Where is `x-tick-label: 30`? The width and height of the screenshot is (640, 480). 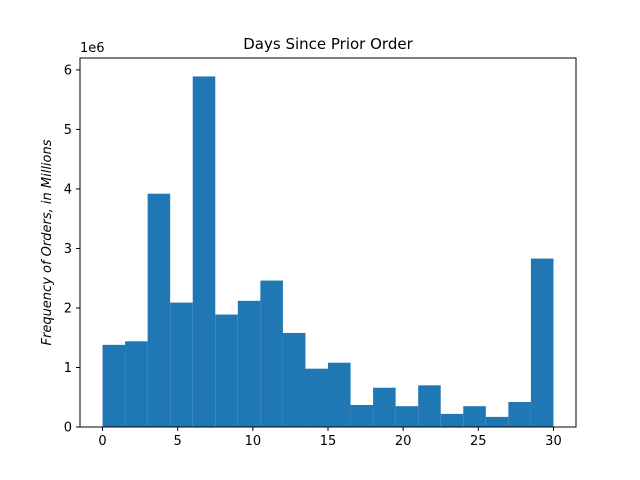 x-tick-label: 30 is located at coordinates (553, 441).